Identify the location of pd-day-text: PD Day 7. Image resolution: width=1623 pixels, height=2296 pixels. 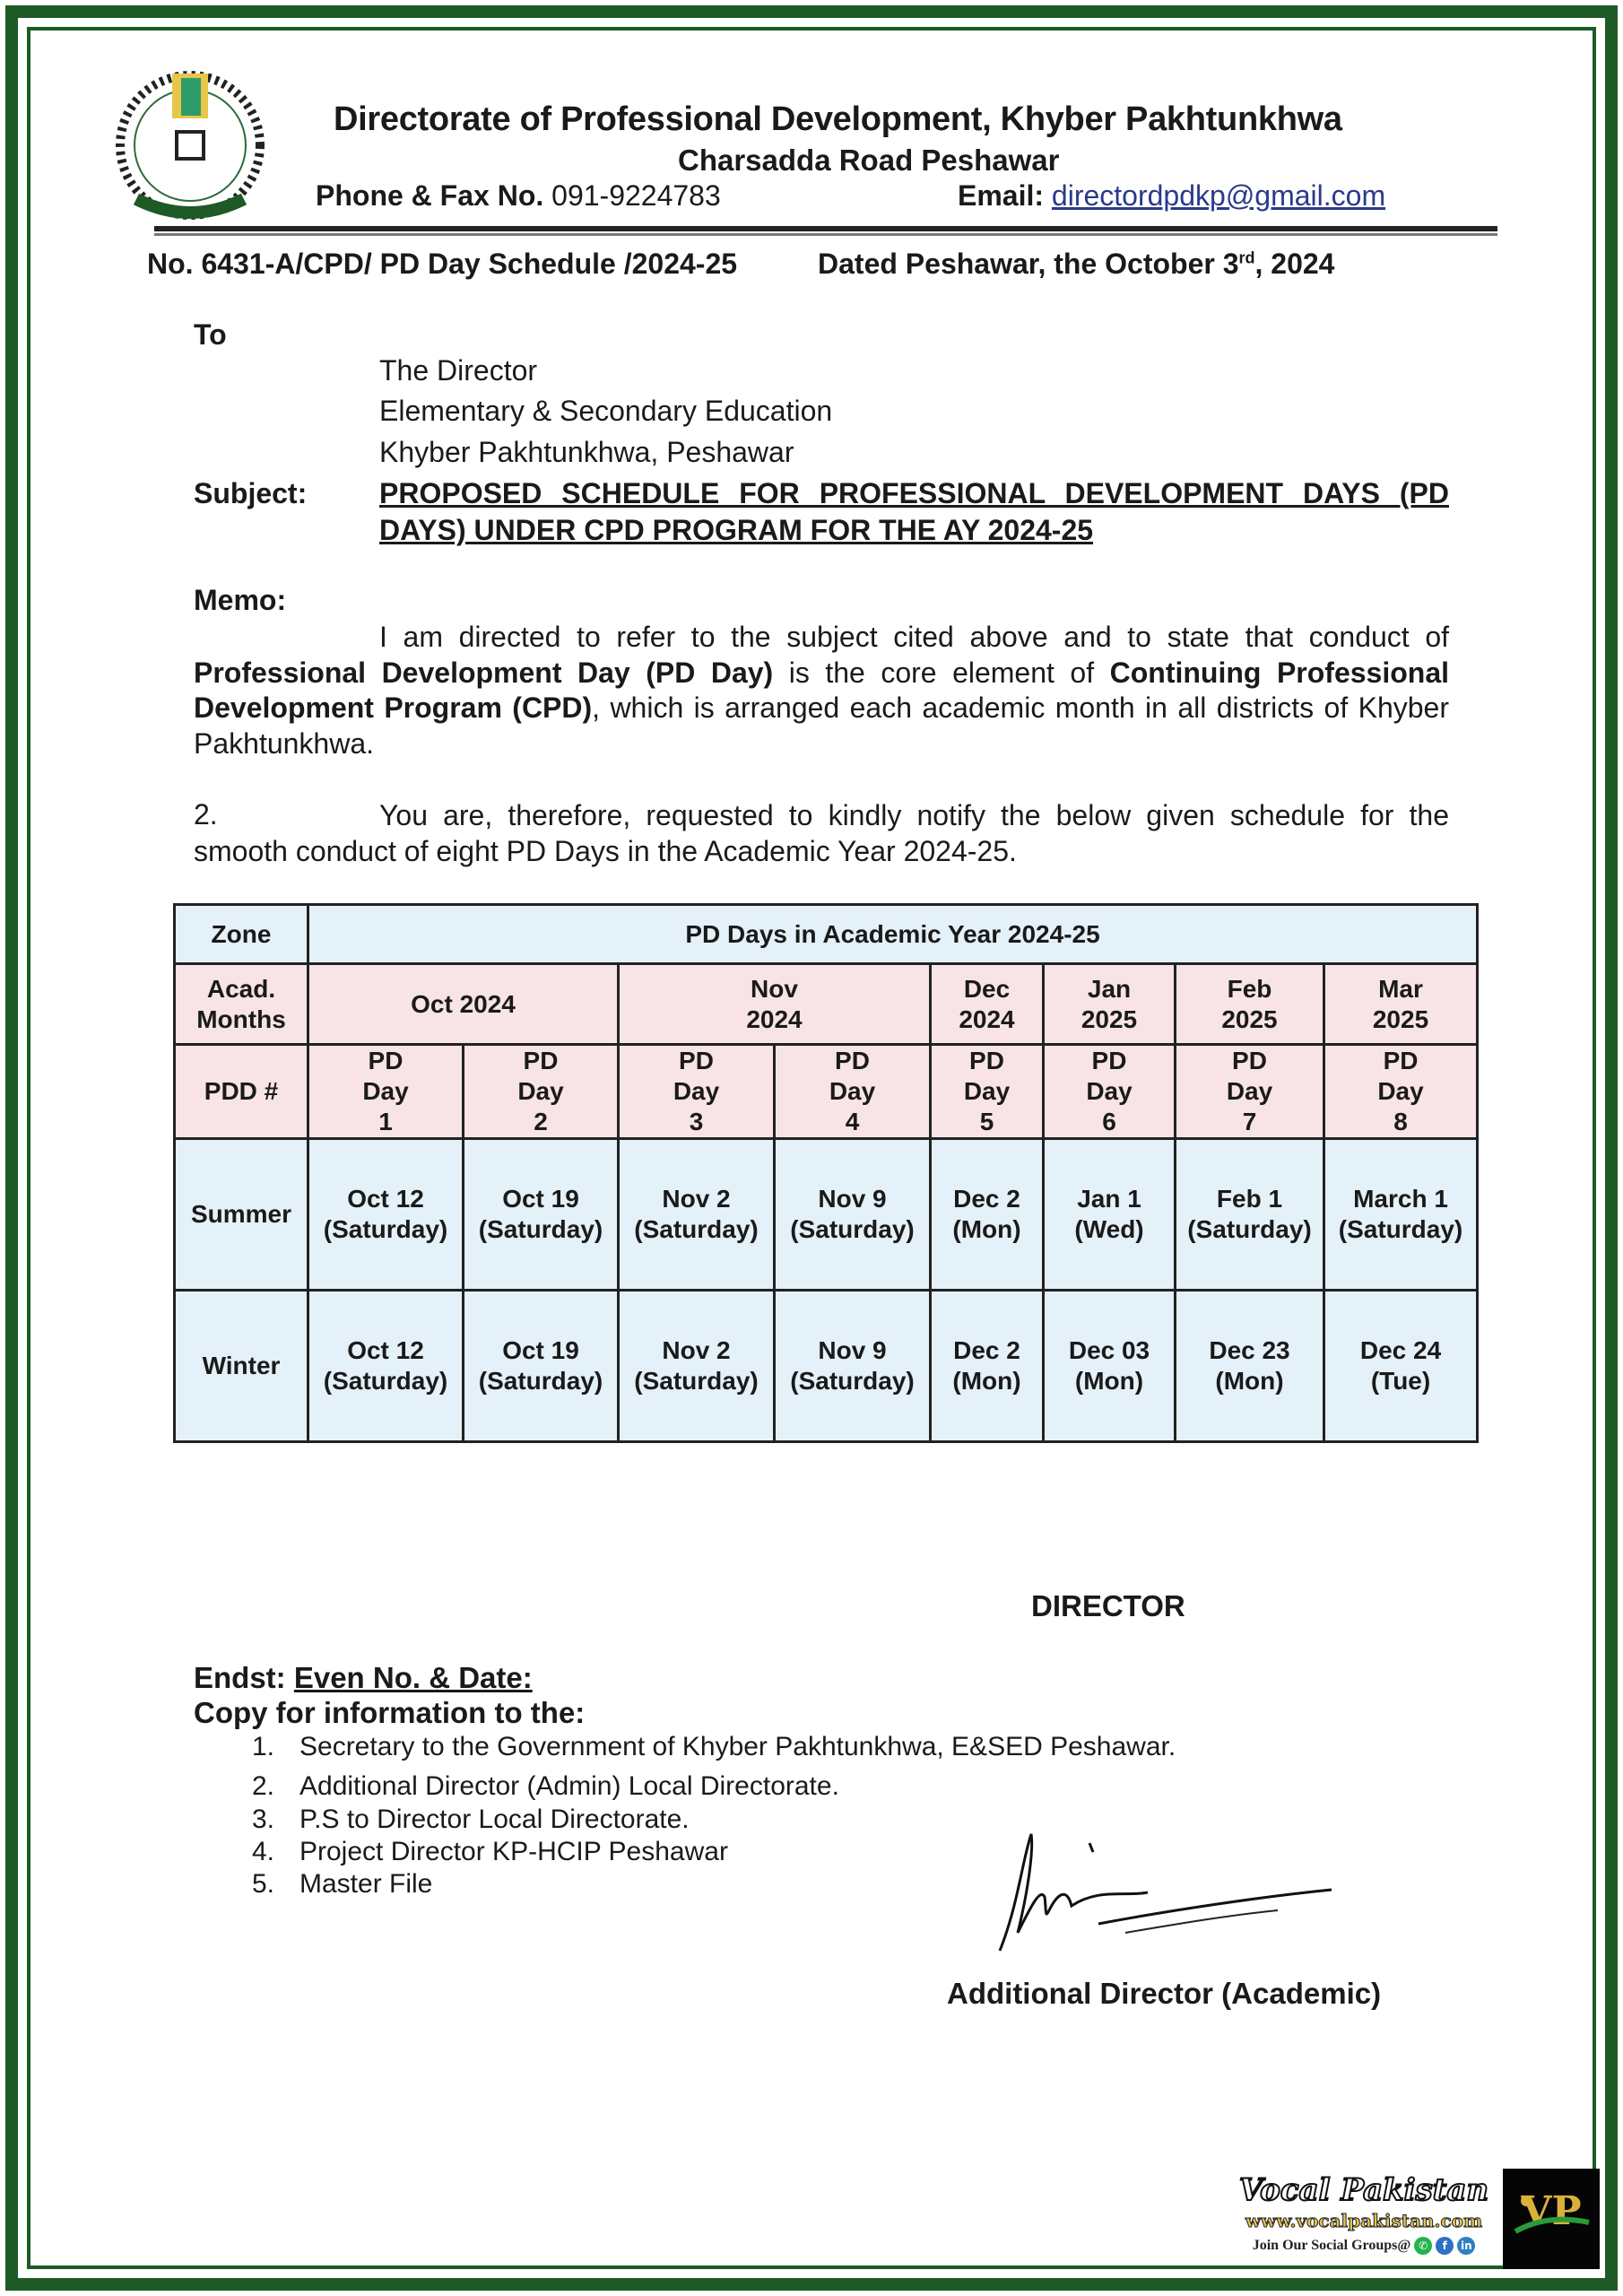
(1249, 1091).